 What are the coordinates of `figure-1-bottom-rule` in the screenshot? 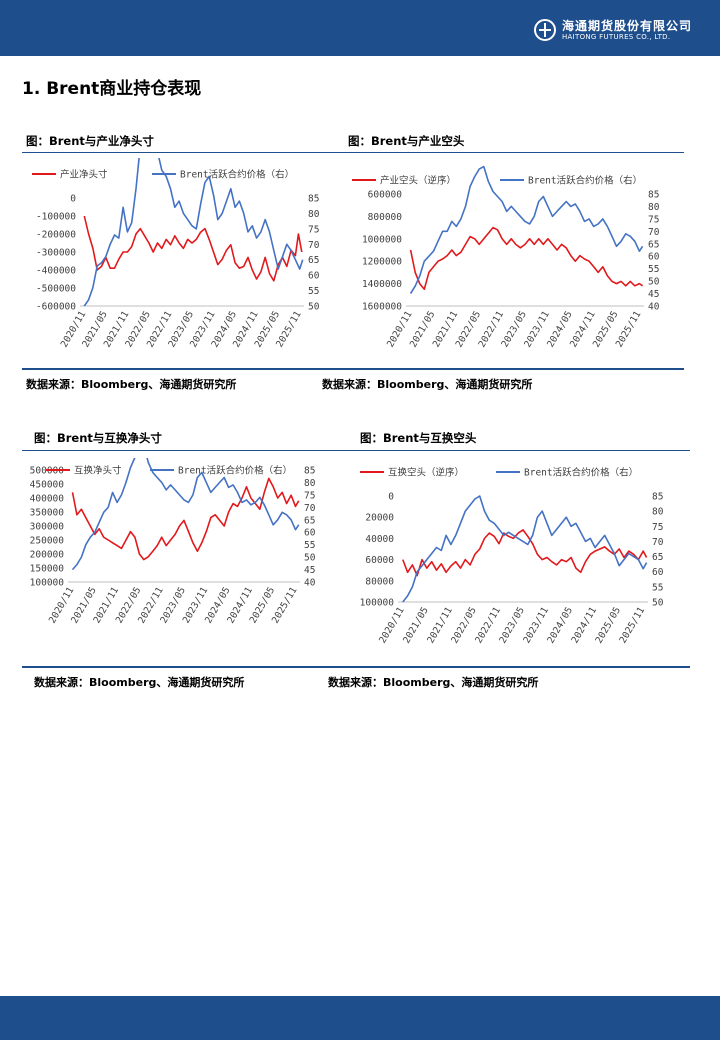 It's located at (181, 369).